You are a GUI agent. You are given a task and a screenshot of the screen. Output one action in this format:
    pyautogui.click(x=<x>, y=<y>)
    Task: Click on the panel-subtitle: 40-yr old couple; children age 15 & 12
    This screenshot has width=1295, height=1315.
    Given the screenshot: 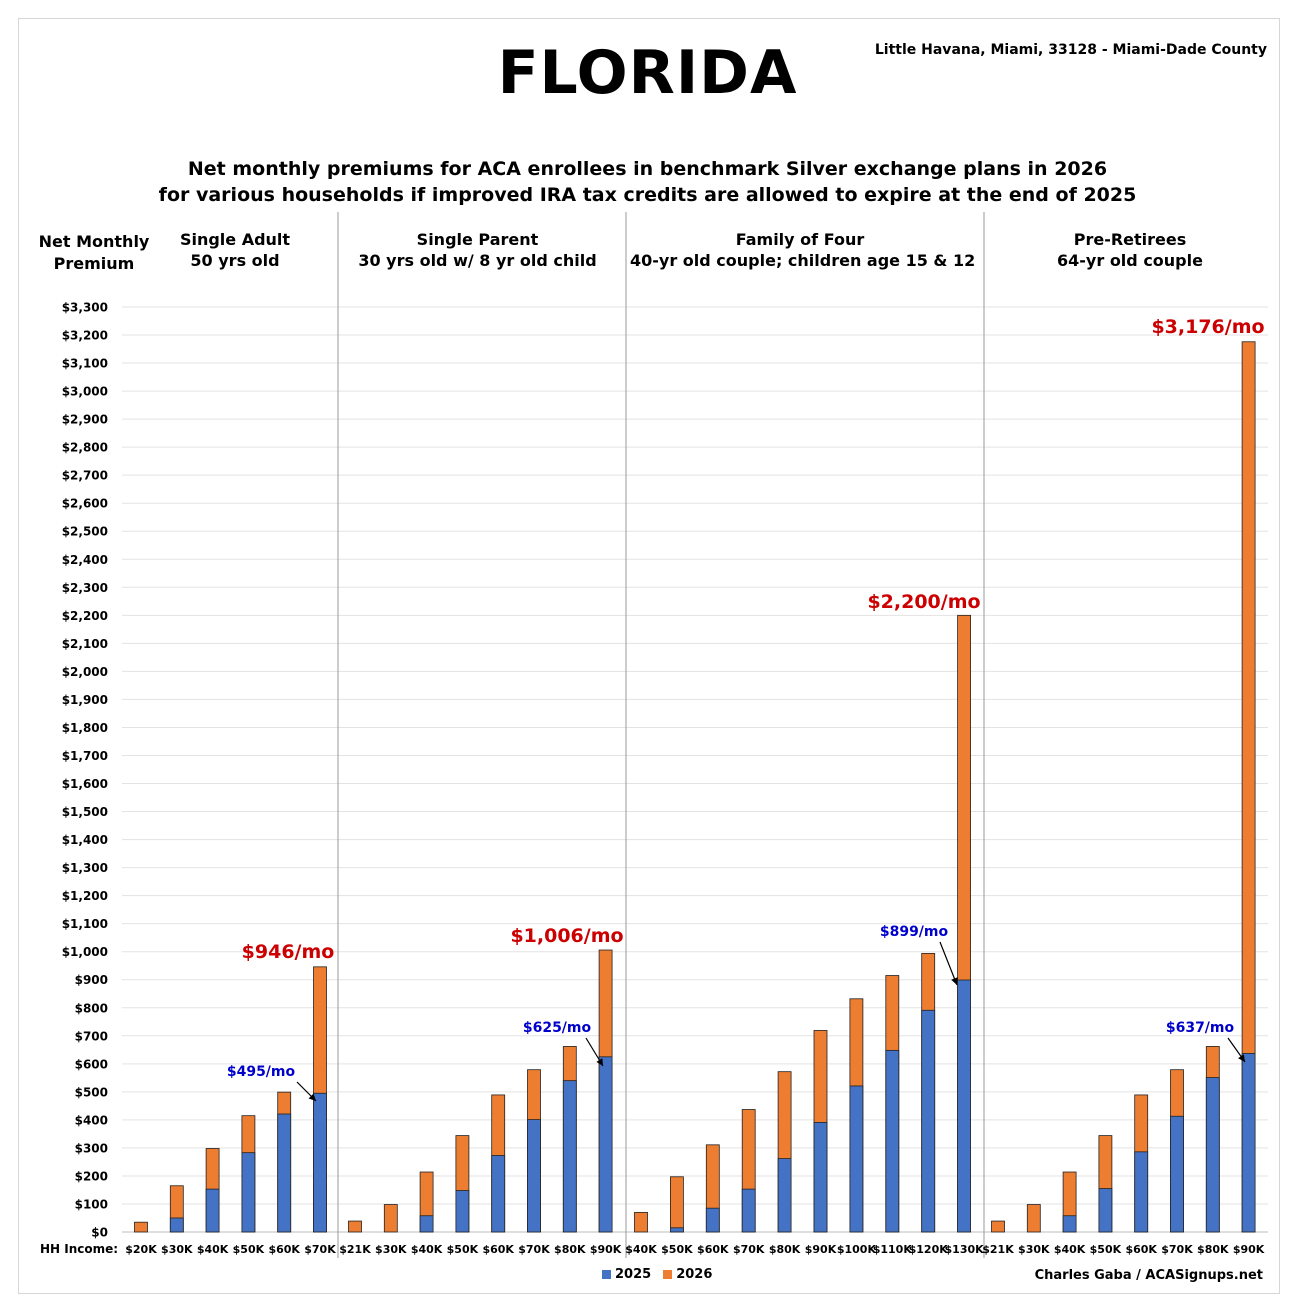 What is the action you would take?
    pyautogui.click(x=803, y=260)
    